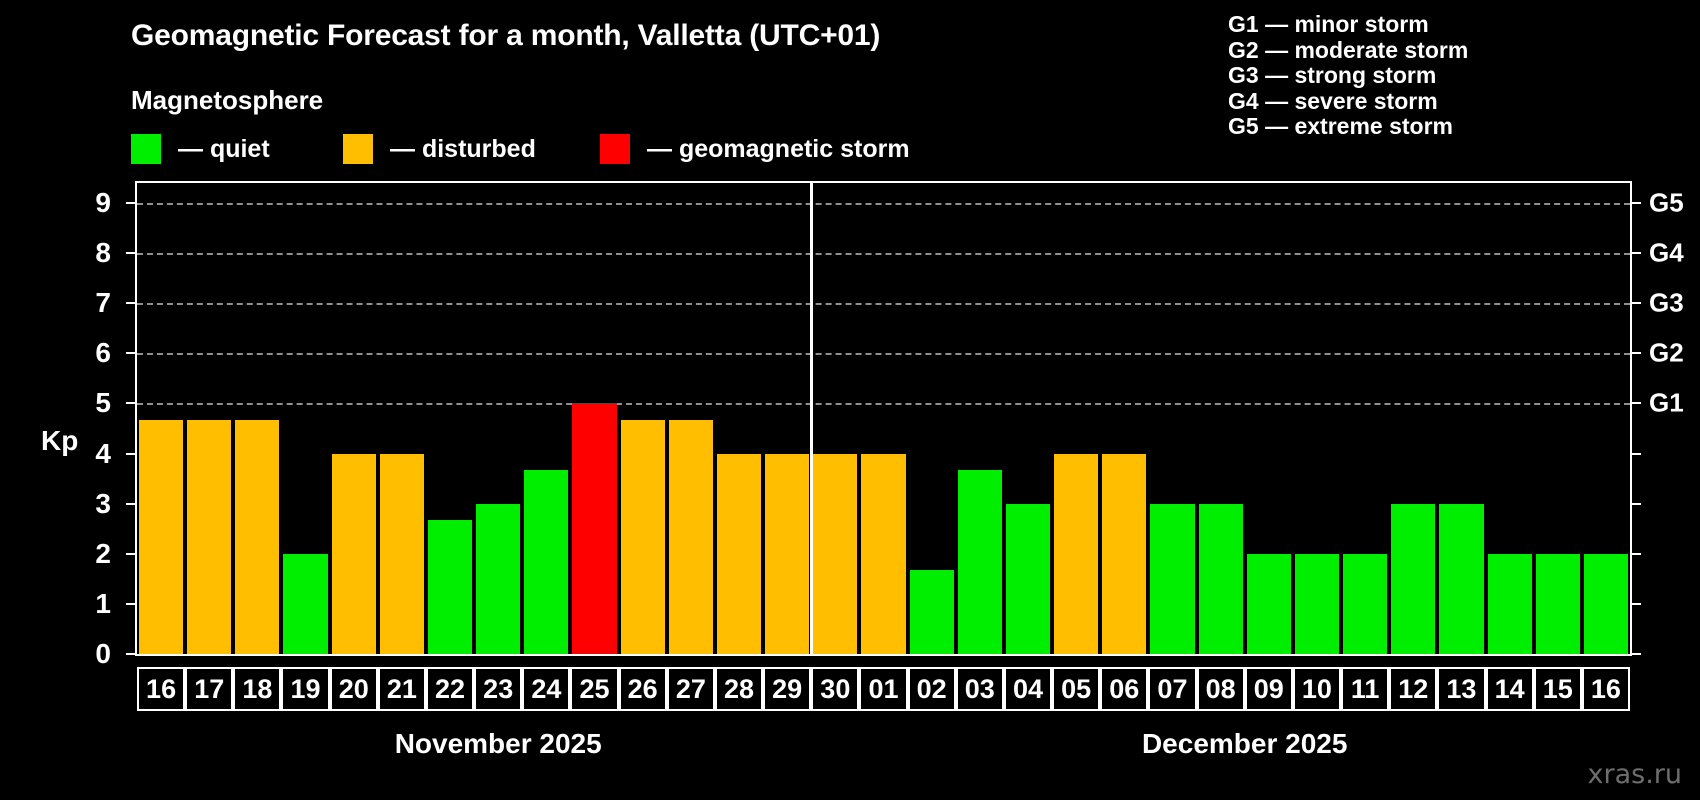 The width and height of the screenshot is (1700, 800). Describe the element at coordinates (1220, 689) in the screenshot. I see `date-cell-december-08: 08` at that location.